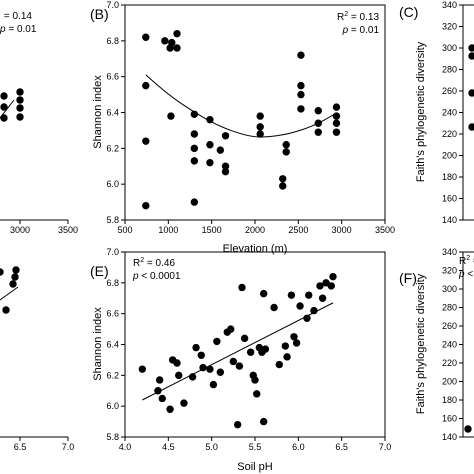  I want to click on fit-curve, so click(241, 106).